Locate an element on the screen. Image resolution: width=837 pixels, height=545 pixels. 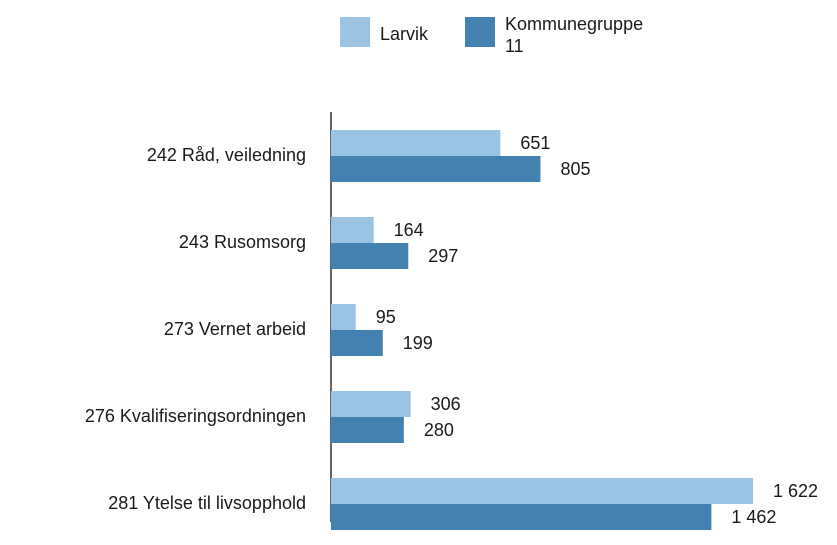
category-label: 273 Vernet arbeid is located at coordinates (235, 329).